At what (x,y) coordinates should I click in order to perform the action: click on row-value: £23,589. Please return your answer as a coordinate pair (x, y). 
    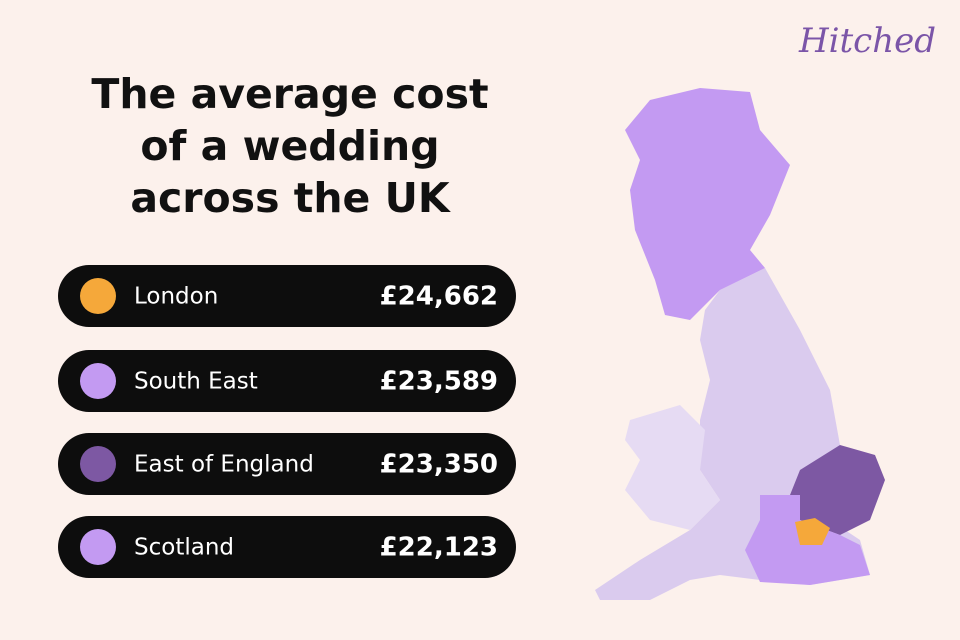
    Looking at the image, I should click on (439, 382).